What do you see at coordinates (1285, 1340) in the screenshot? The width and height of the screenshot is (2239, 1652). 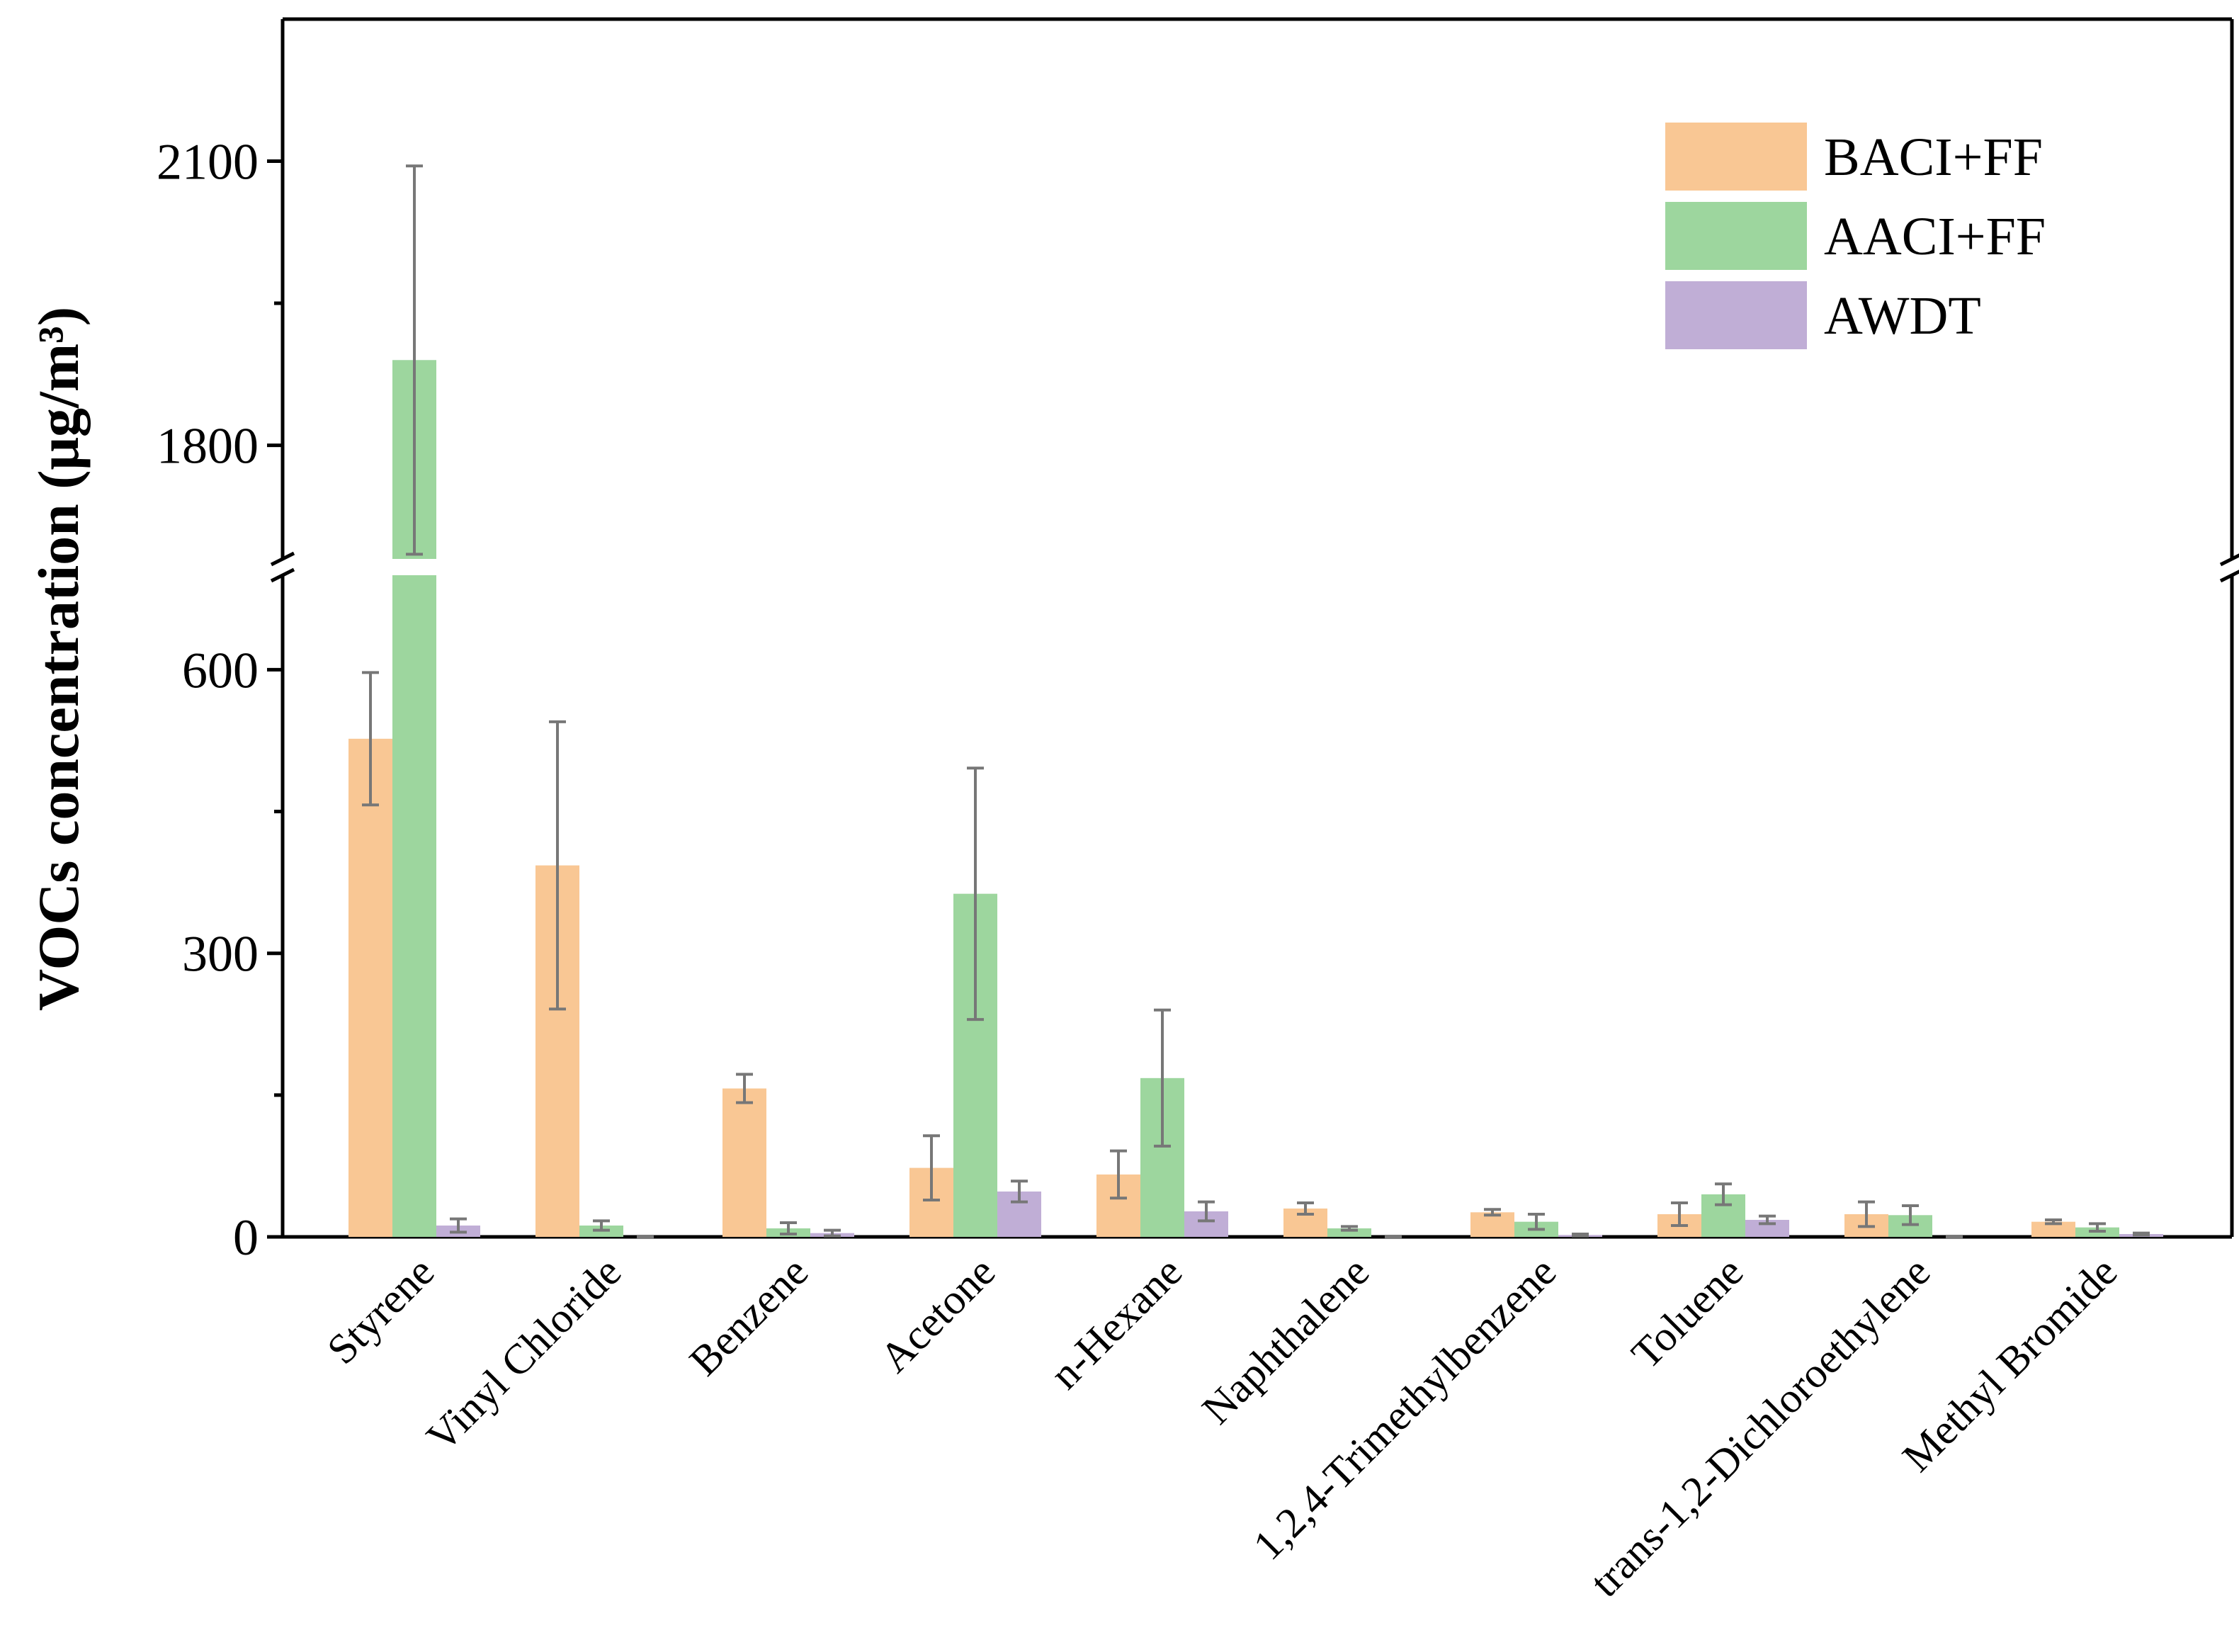 I see `x-tick-label: Naphthalene` at bounding box center [1285, 1340].